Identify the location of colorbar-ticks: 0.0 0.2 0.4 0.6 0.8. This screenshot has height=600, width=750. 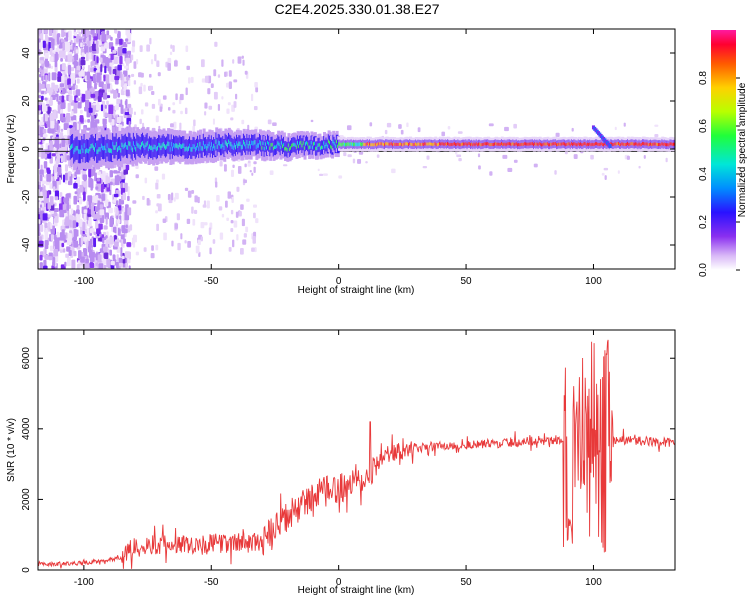
(719, 174).